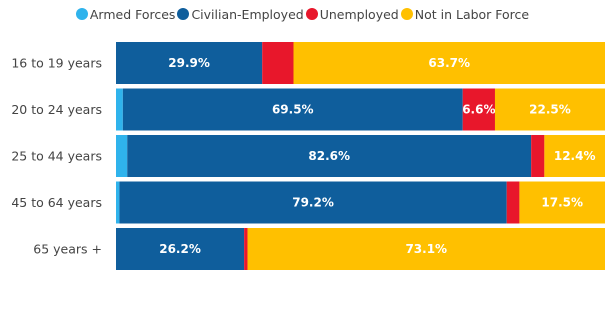  Describe the element at coordinates (311, 14) in the screenshot. I see `legend-dot-unemployed` at that location.